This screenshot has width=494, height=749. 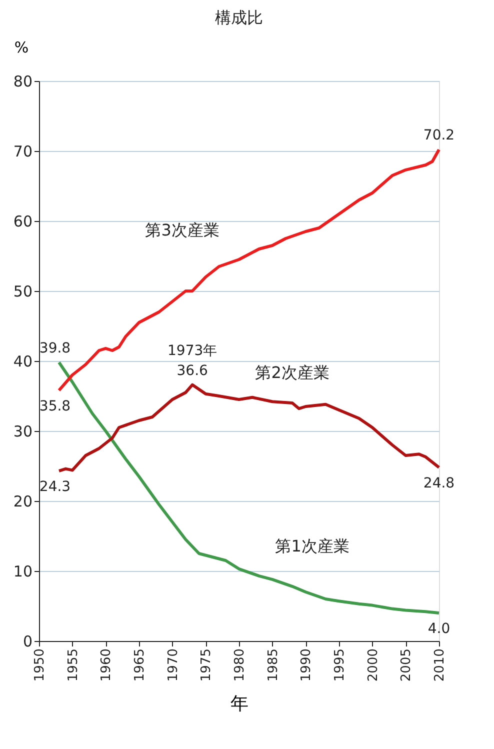 What do you see at coordinates (22, 221) in the screenshot?
I see `y-tick-label: 60` at bounding box center [22, 221].